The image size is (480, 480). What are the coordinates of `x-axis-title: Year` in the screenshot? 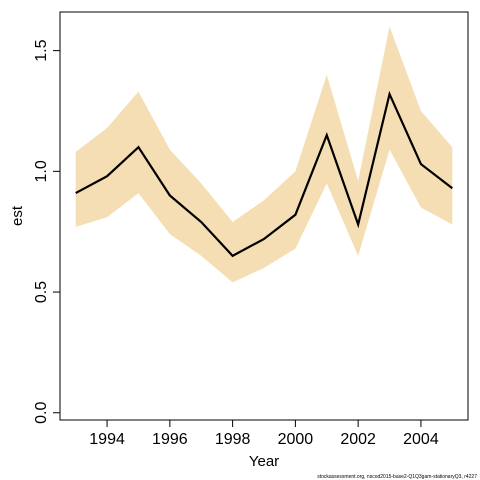 It's located at (264, 461).